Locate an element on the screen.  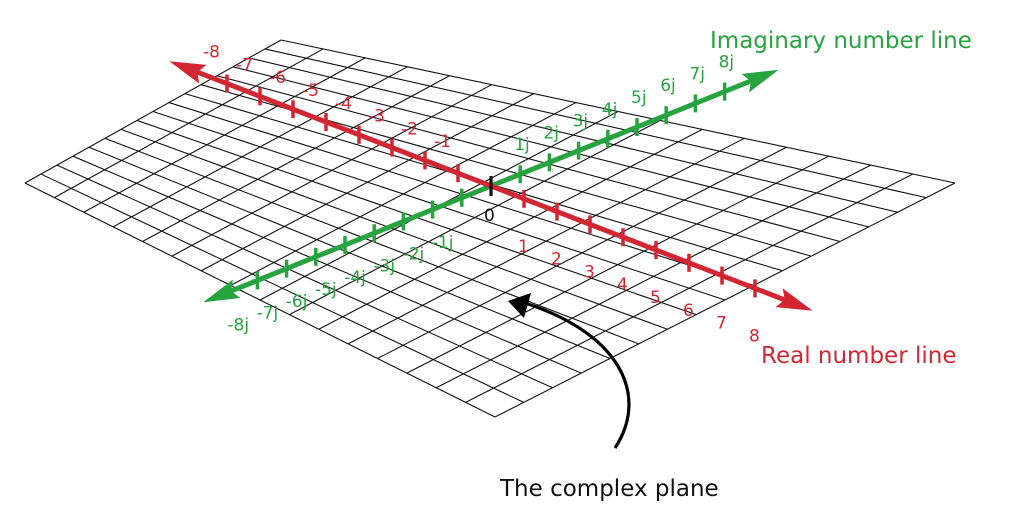
imaginary-axis-arrow-positive is located at coordinates (760, 81).